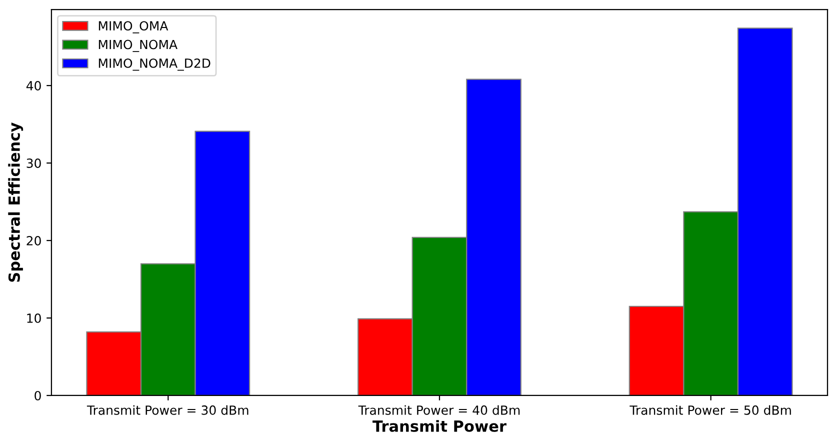 This screenshot has height=437, width=830. What do you see at coordinates (138, 46) in the screenshot?
I see `legend-label: MIMO_NOMA` at bounding box center [138, 46].